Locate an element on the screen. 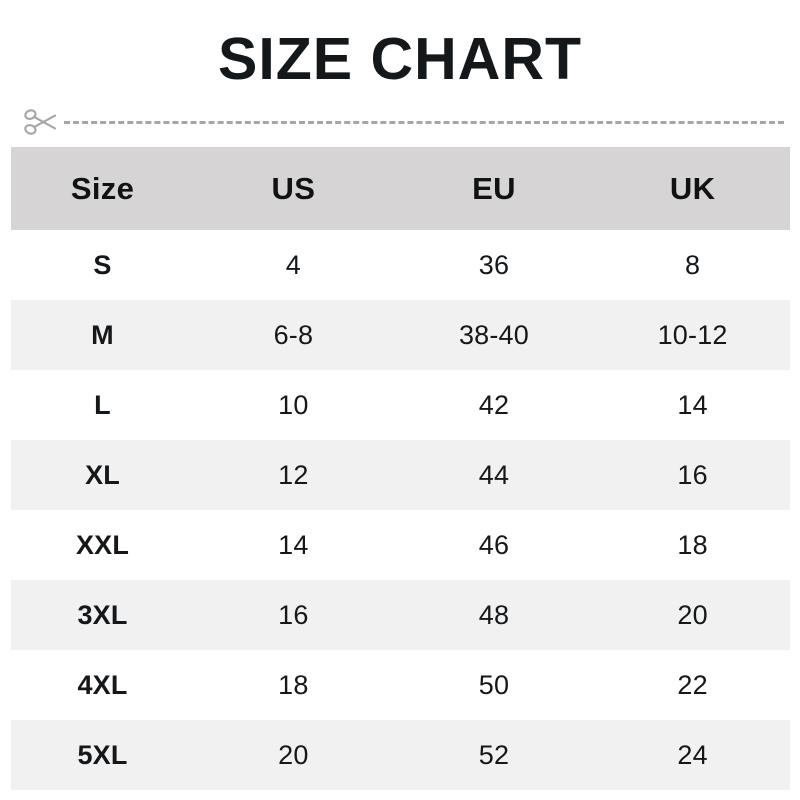 The width and height of the screenshot is (800, 800). cell-uk: 20 is located at coordinates (692, 615).